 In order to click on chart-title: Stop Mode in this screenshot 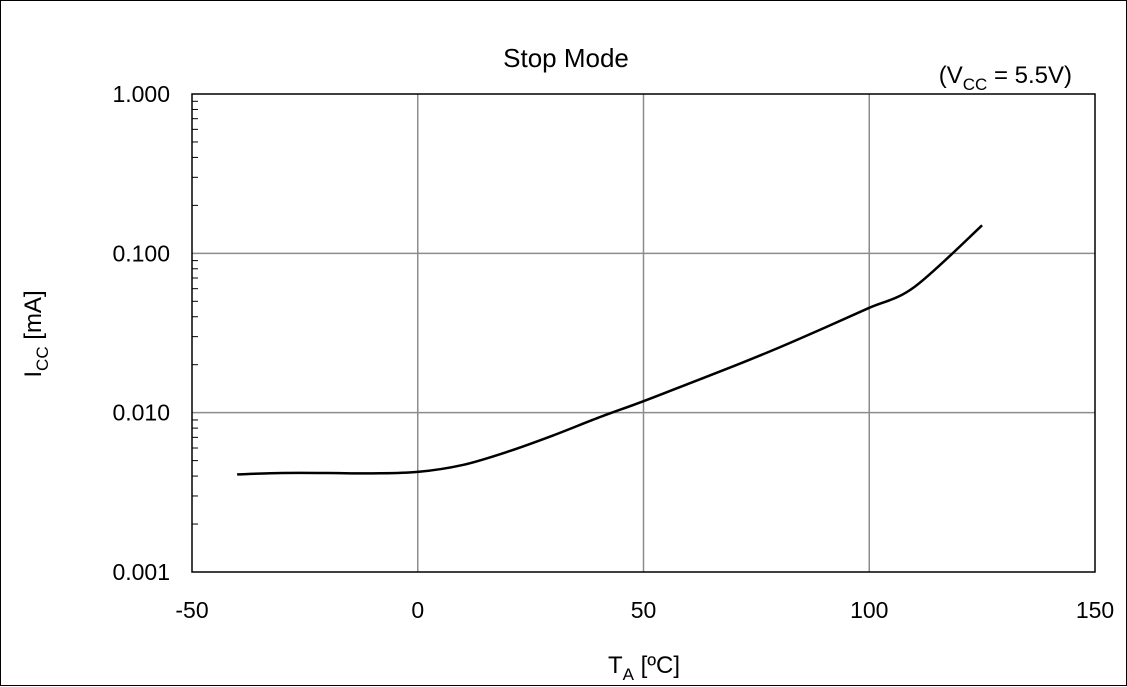, I will do `click(566, 58)`.